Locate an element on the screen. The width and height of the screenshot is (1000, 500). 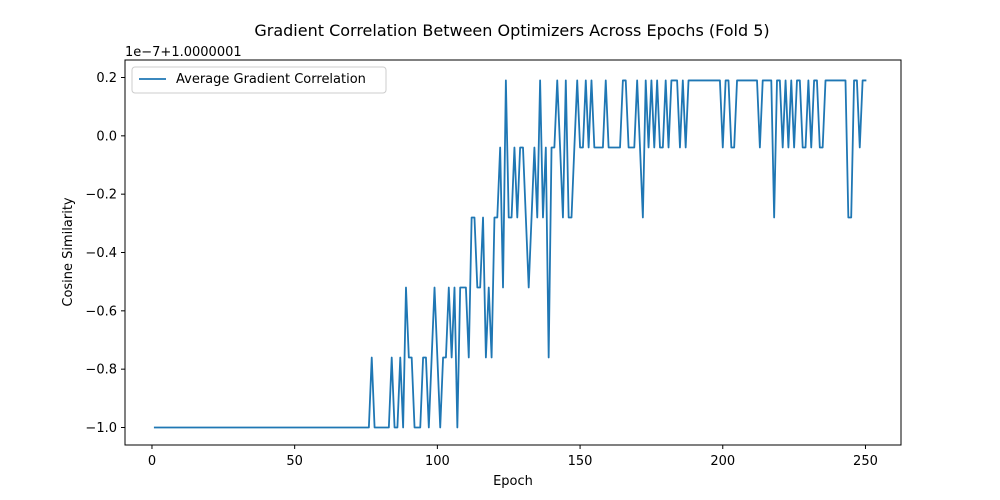
legend-box is located at coordinates (259, 80).